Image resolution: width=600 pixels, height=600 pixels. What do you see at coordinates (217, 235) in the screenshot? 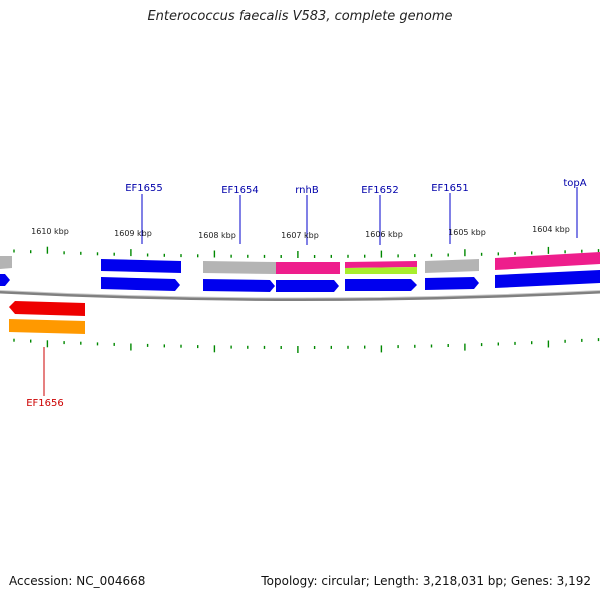
I see `scale-label: 1608 kbp` at bounding box center [217, 235].